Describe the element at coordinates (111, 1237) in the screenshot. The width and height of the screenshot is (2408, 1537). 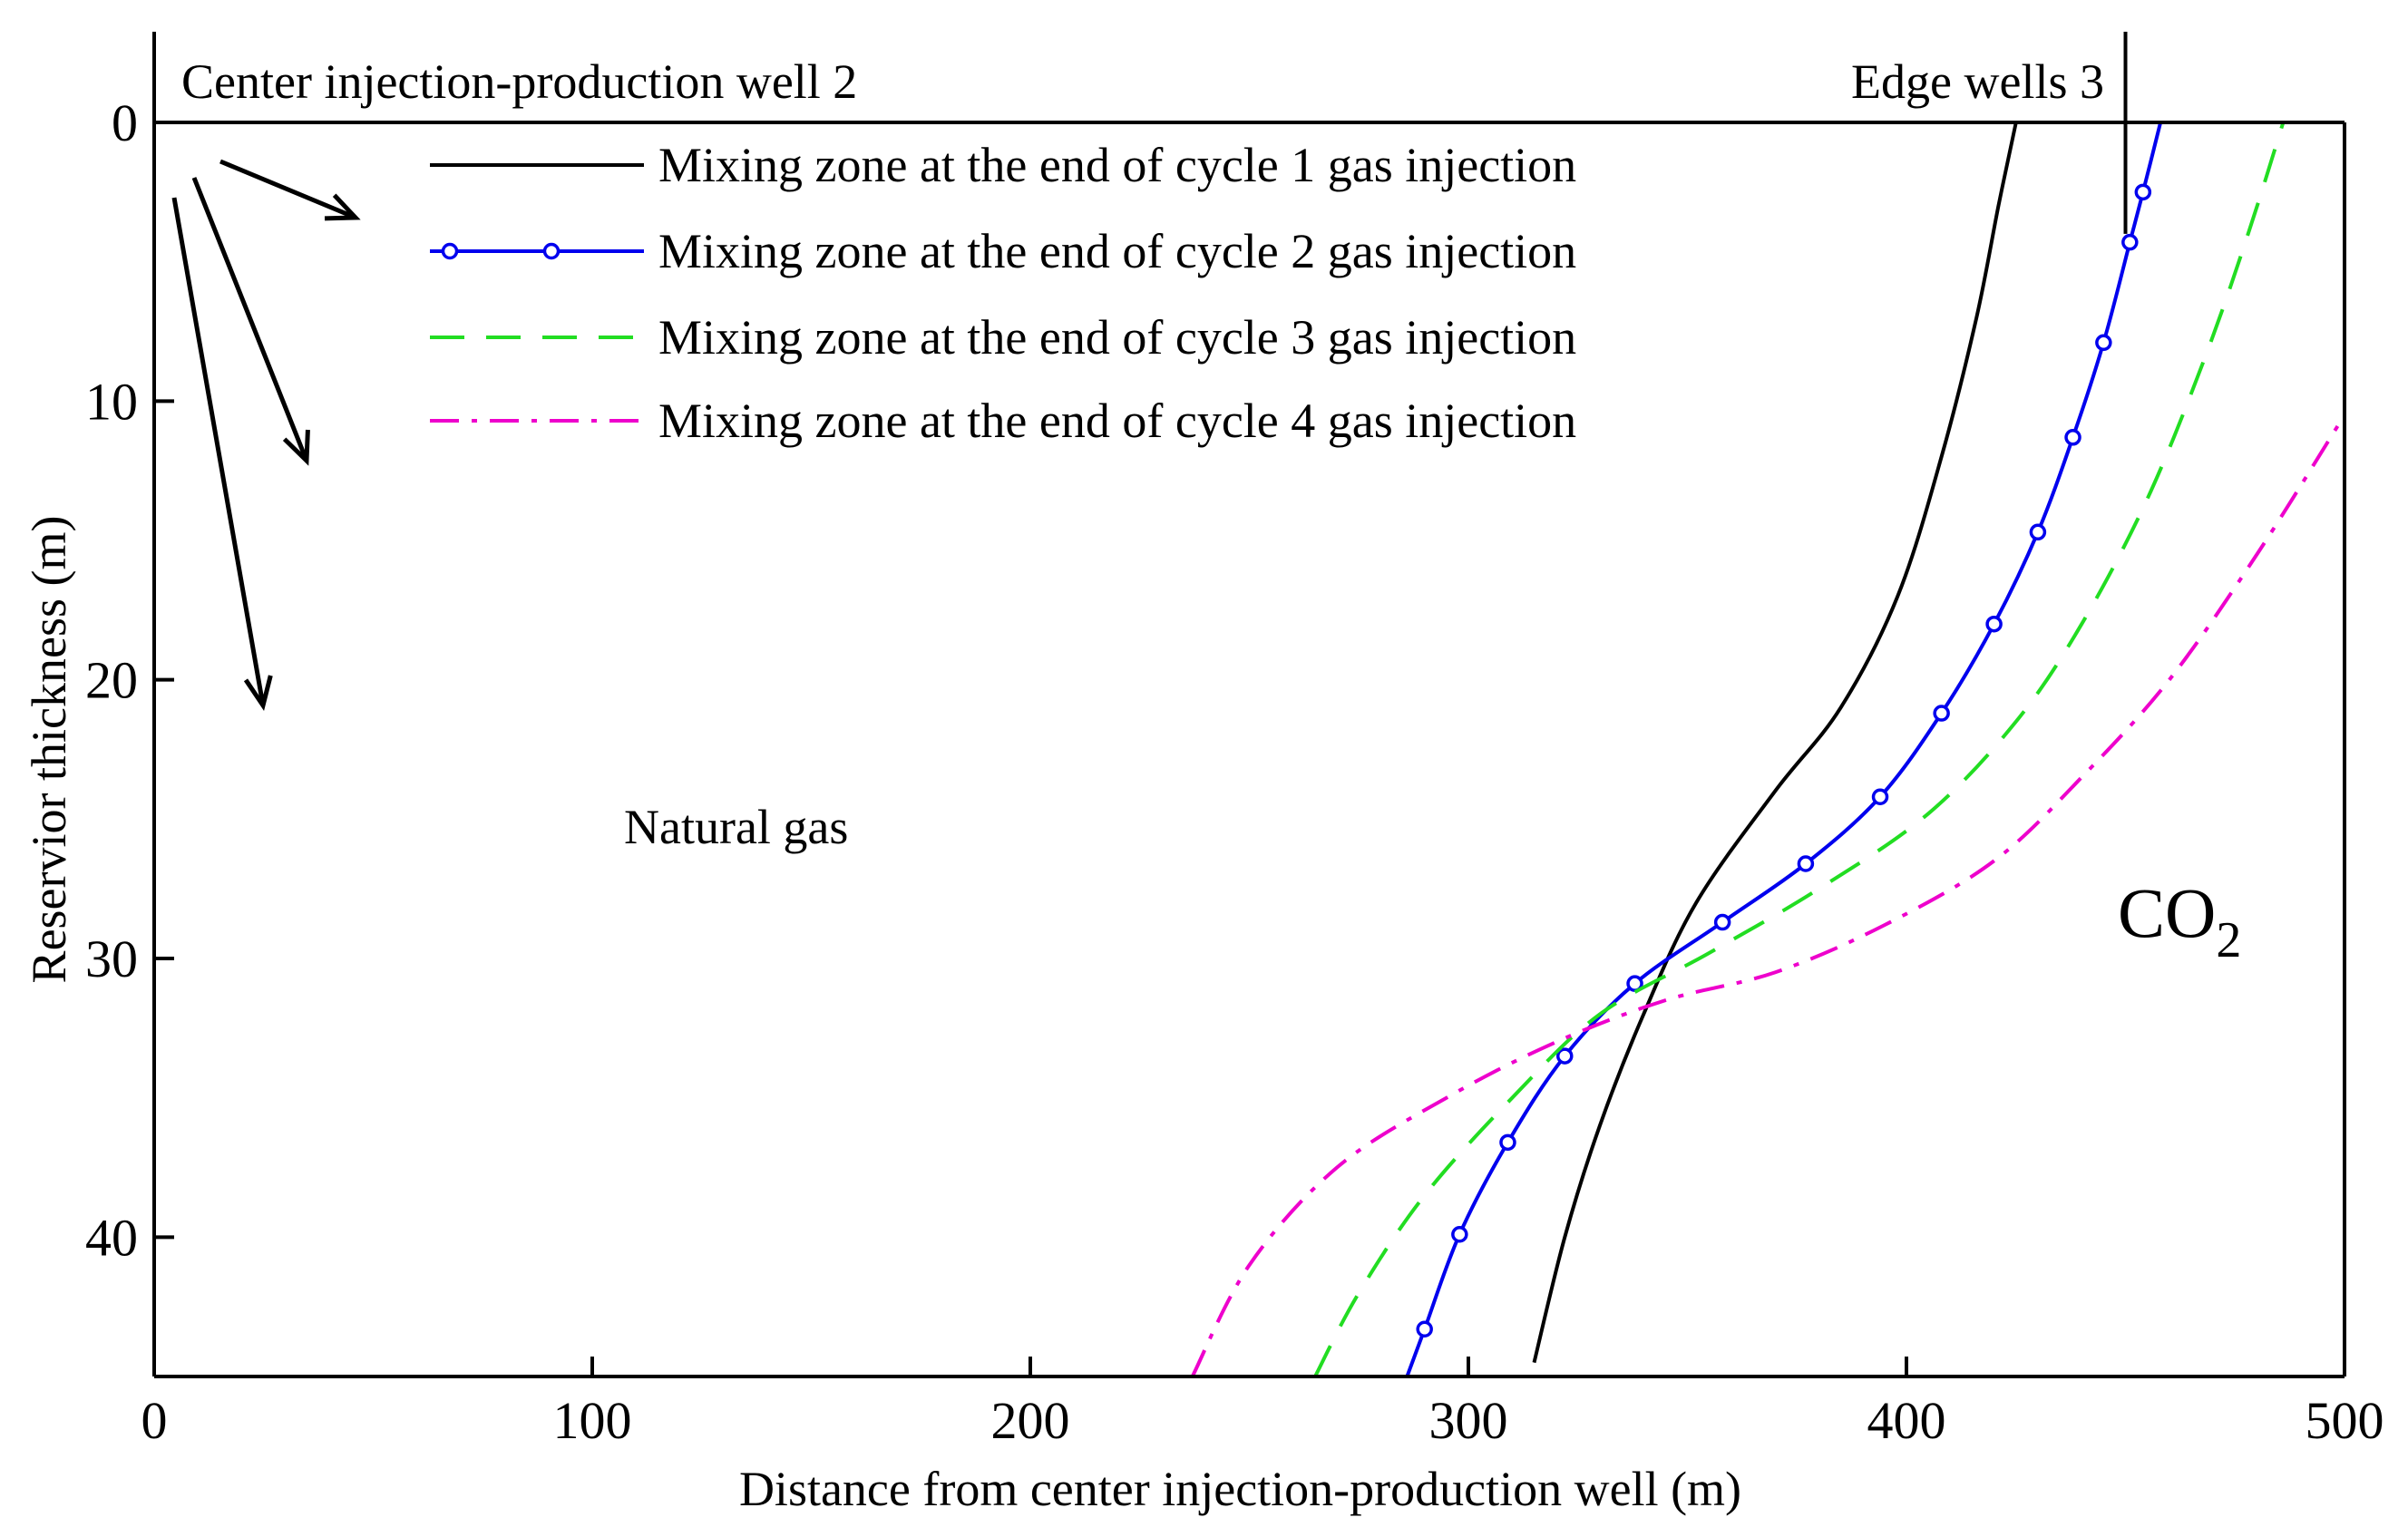
I see `y-tick-label: 40` at that location.